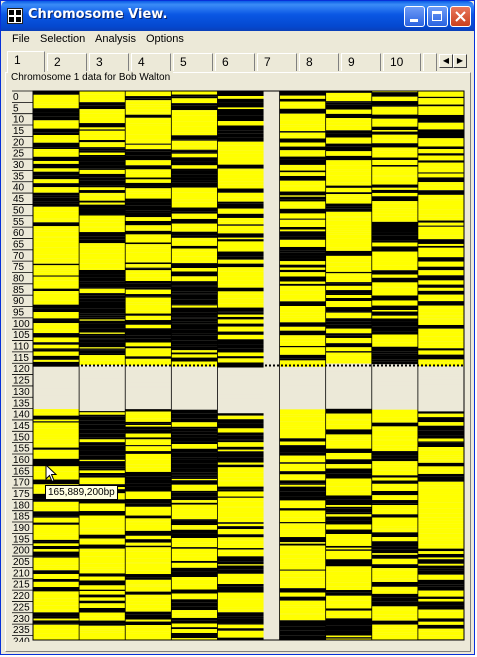  I want to click on menu-file: File, so click(21, 39).